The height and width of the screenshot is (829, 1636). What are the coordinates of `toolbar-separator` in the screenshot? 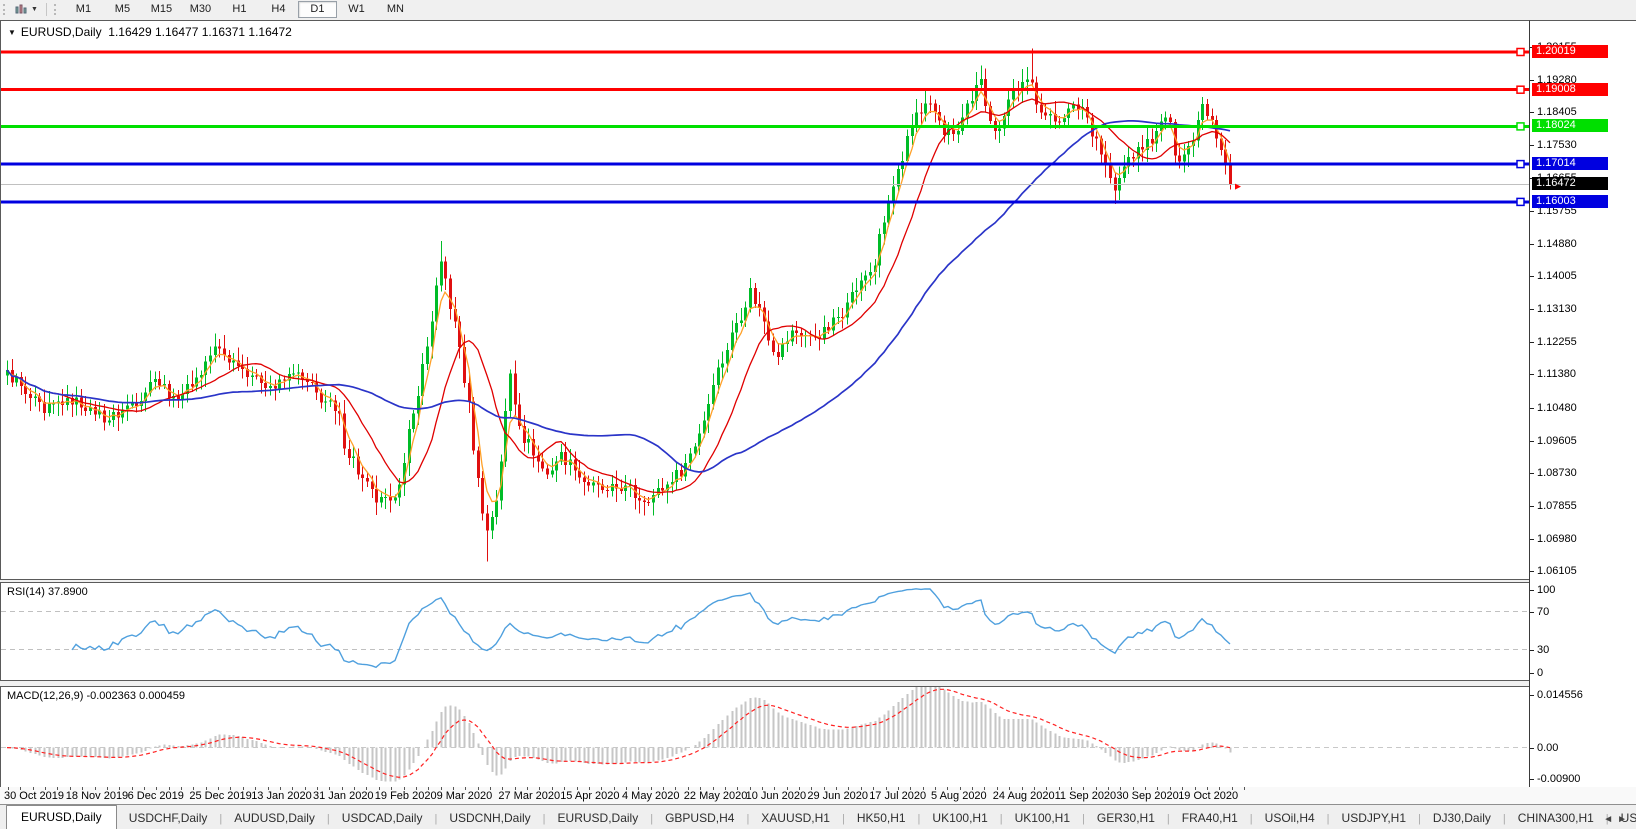 It's located at (46, 9).